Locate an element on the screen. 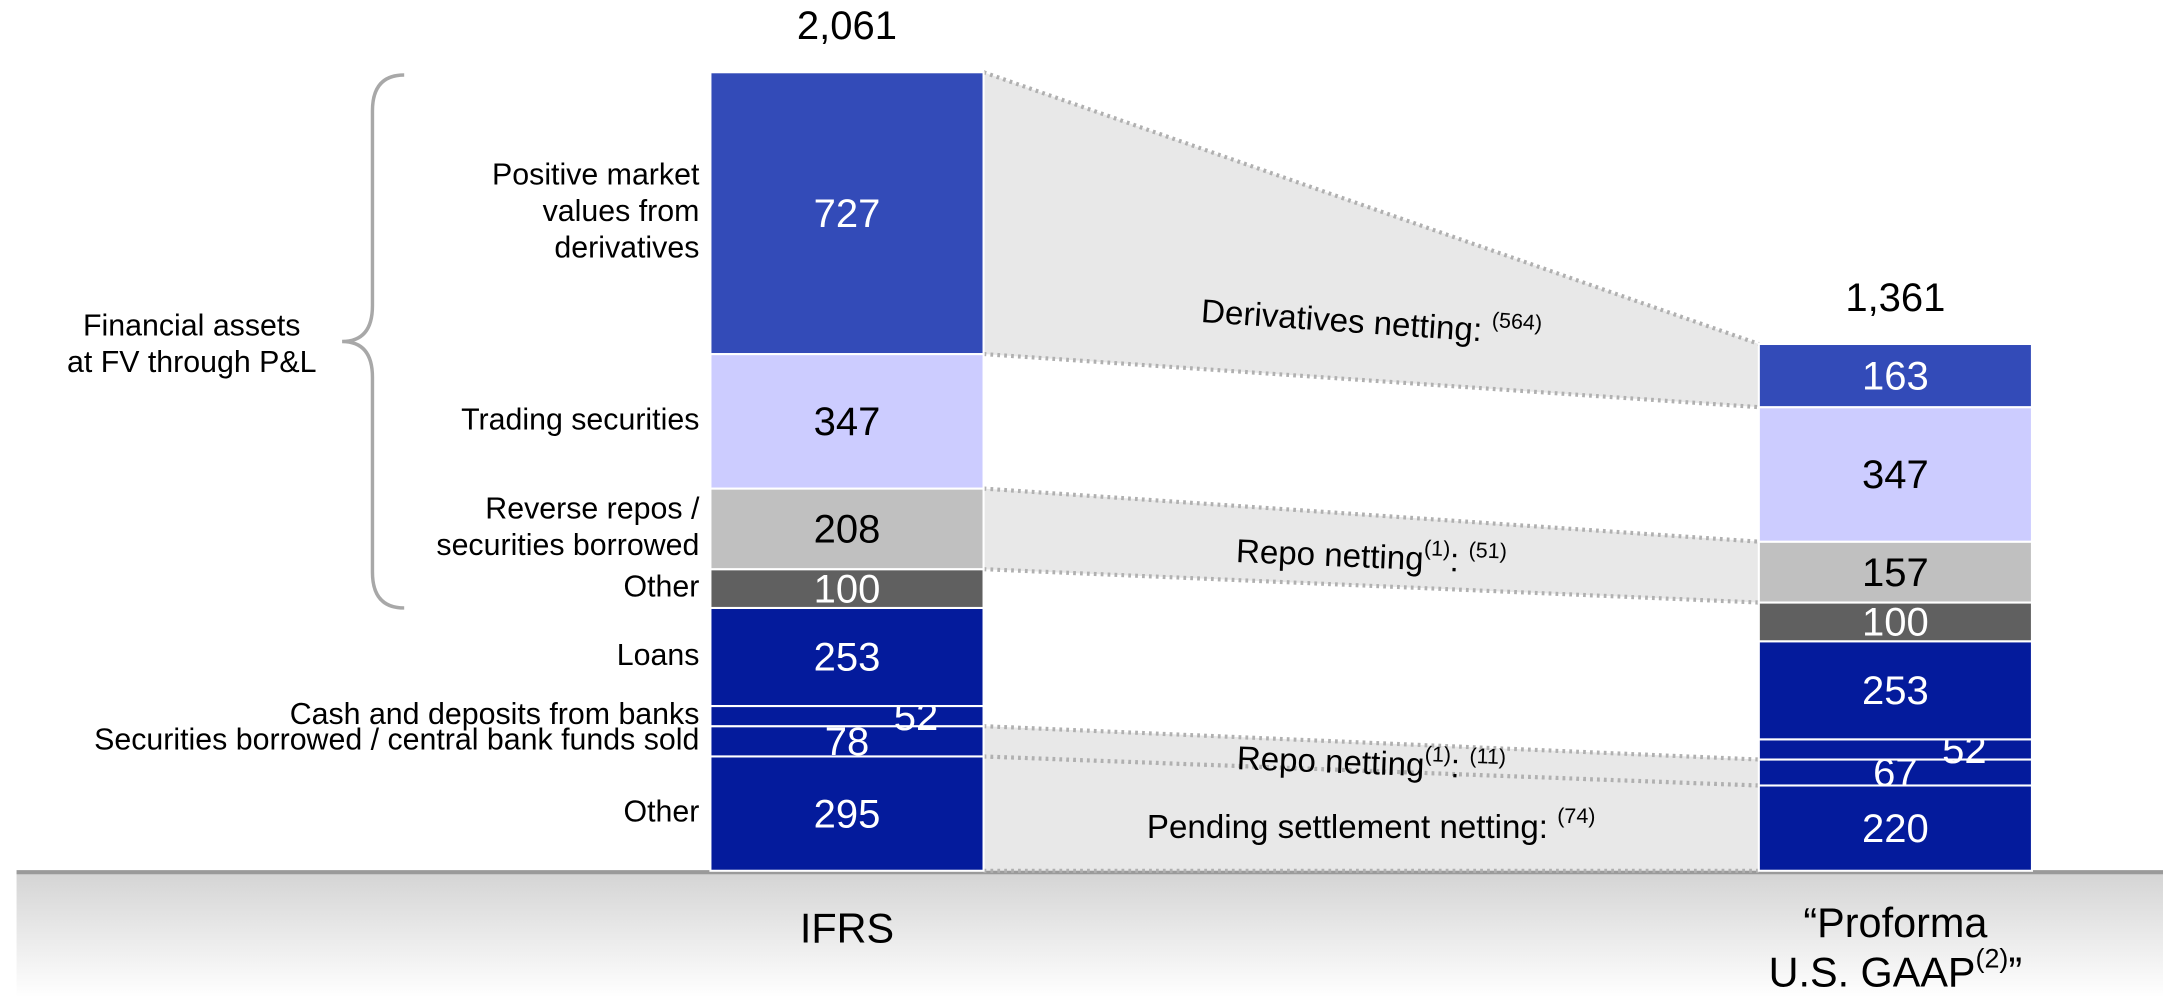 The height and width of the screenshot is (998, 2163). netting-label: Repo netting(1): (11) is located at coordinates (1371, 761).